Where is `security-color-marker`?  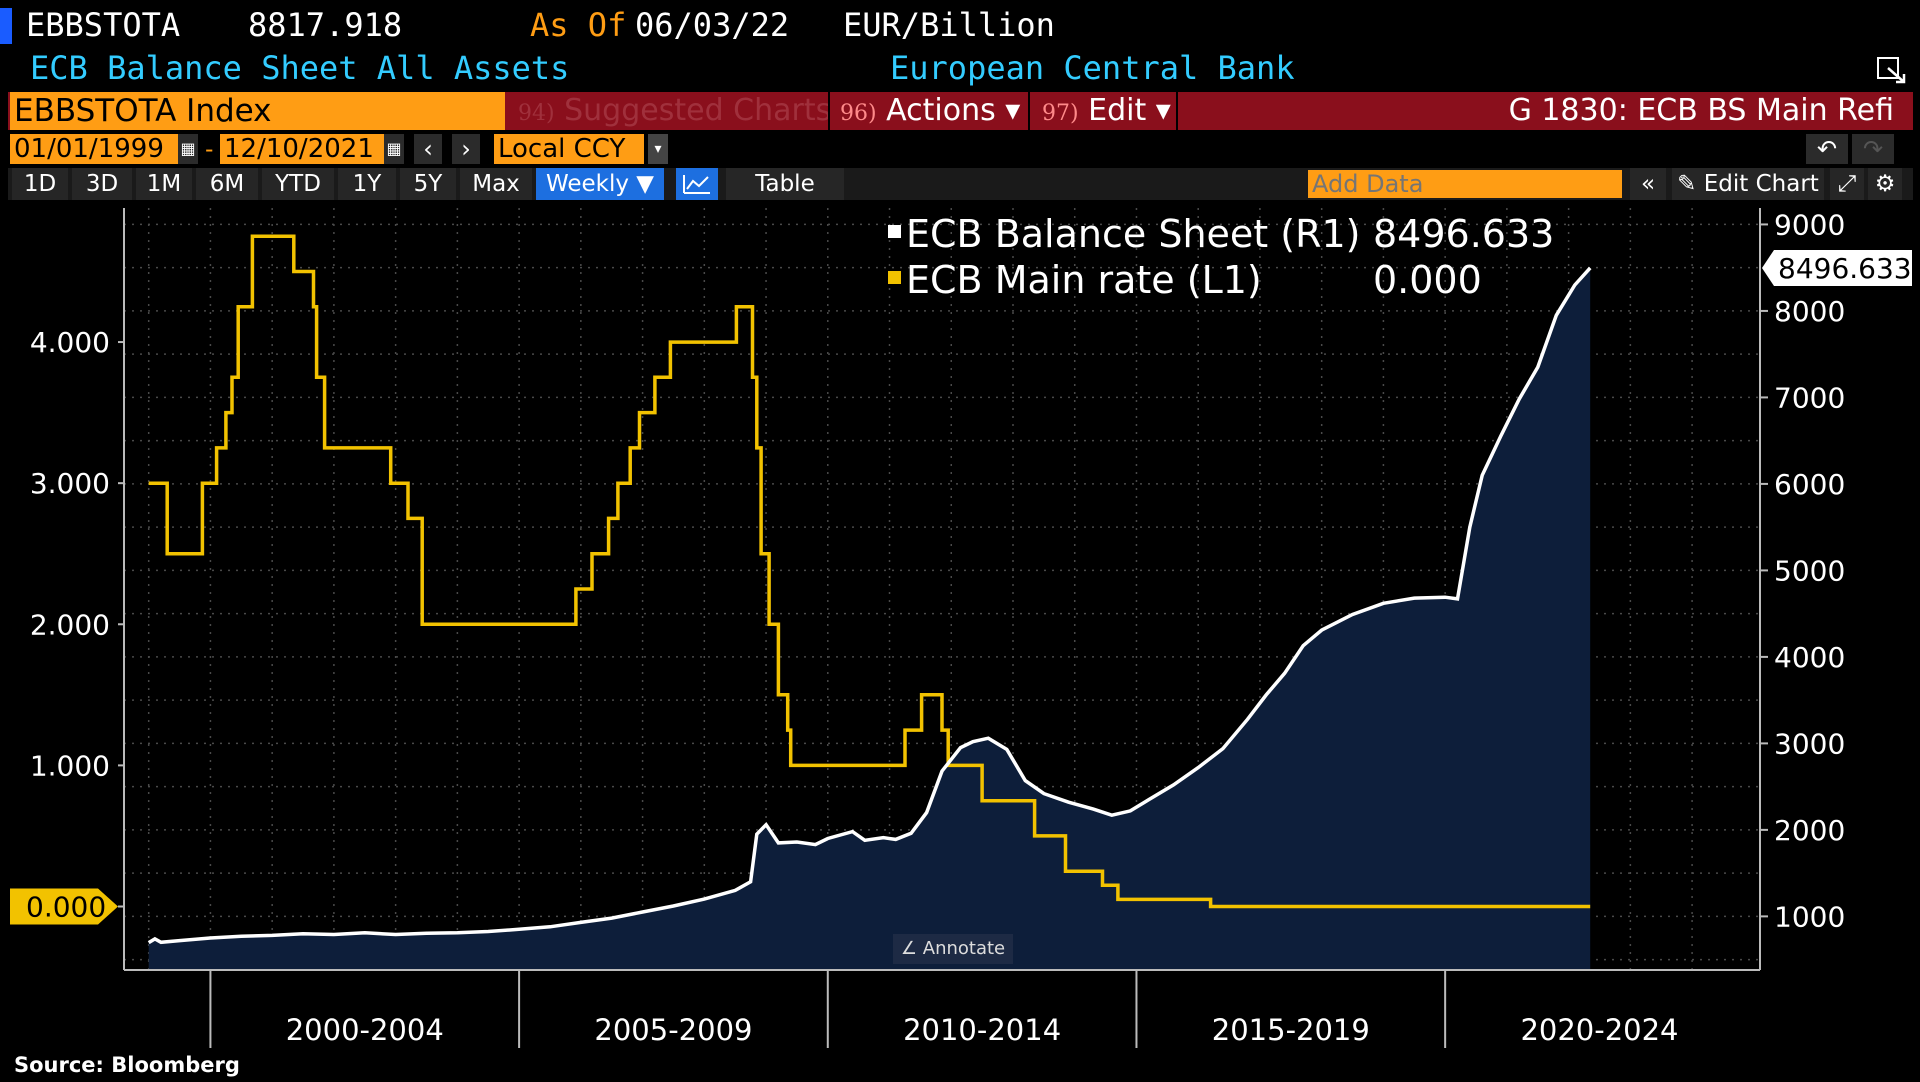 security-color-marker is located at coordinates (6, 26).